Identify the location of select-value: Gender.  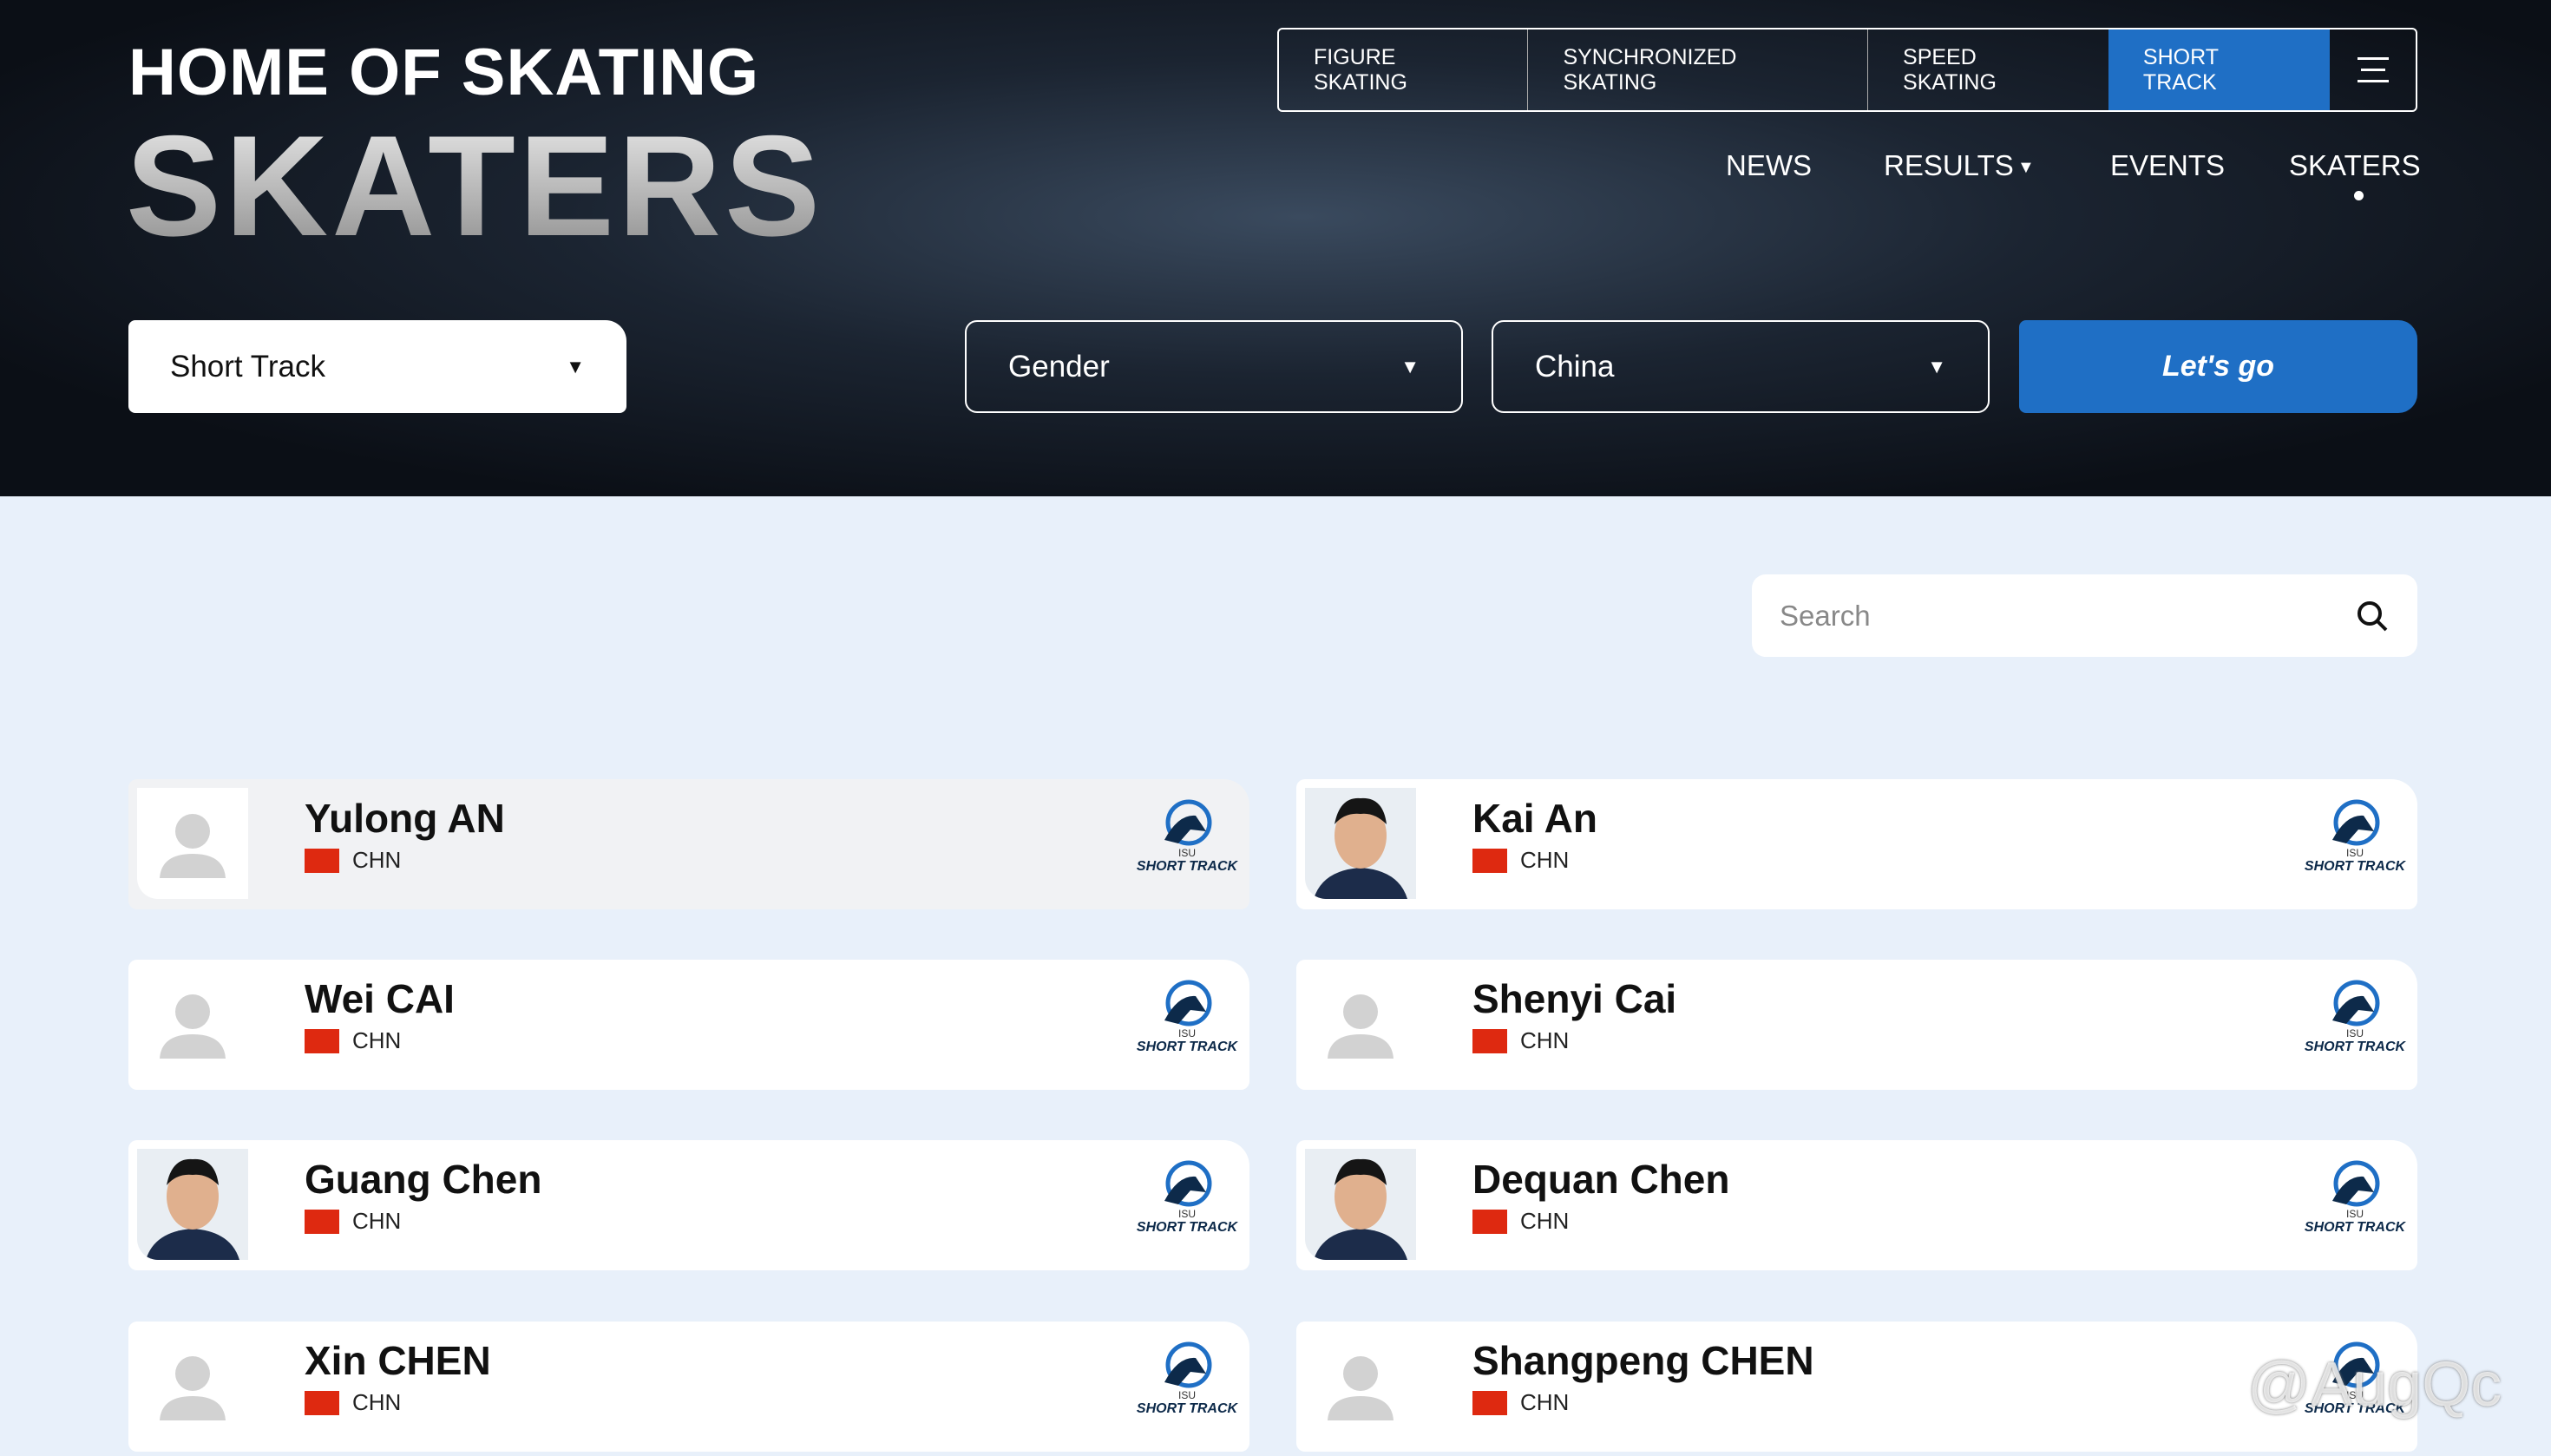
(1059, 366).